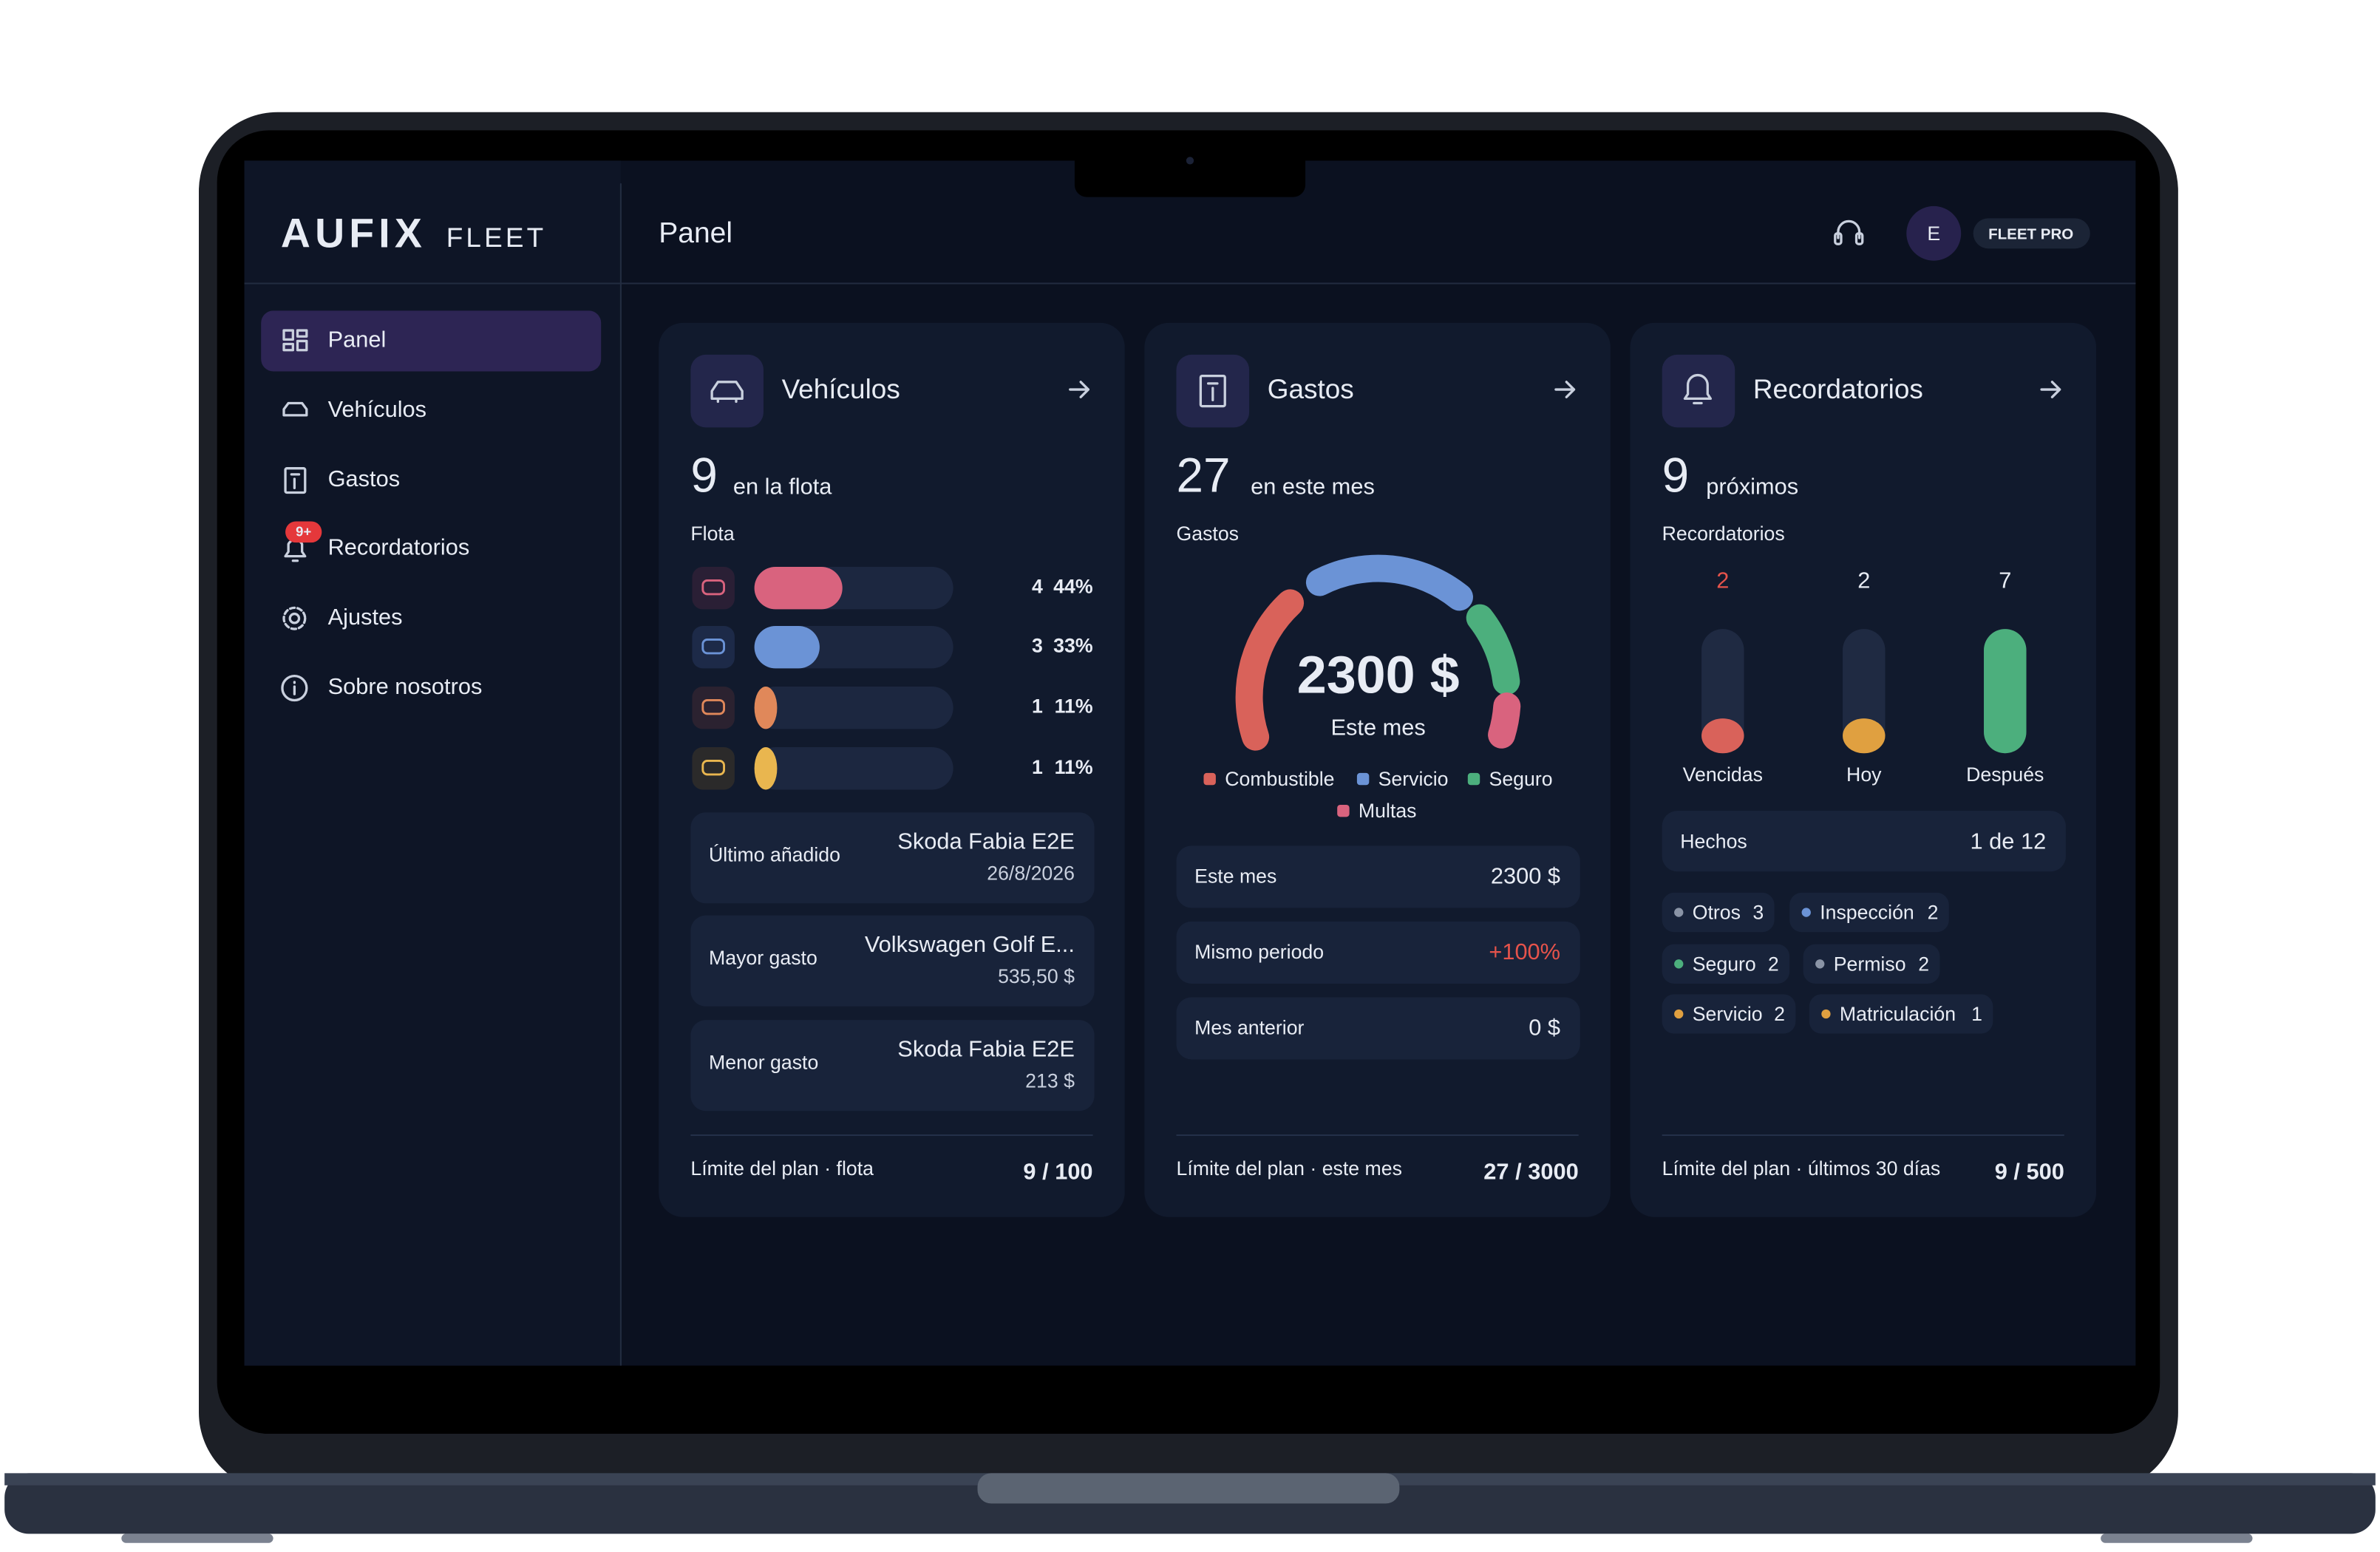 The image size is (2380, 1552). I want to click on chip-name: Inspección, so click(1867, 913).